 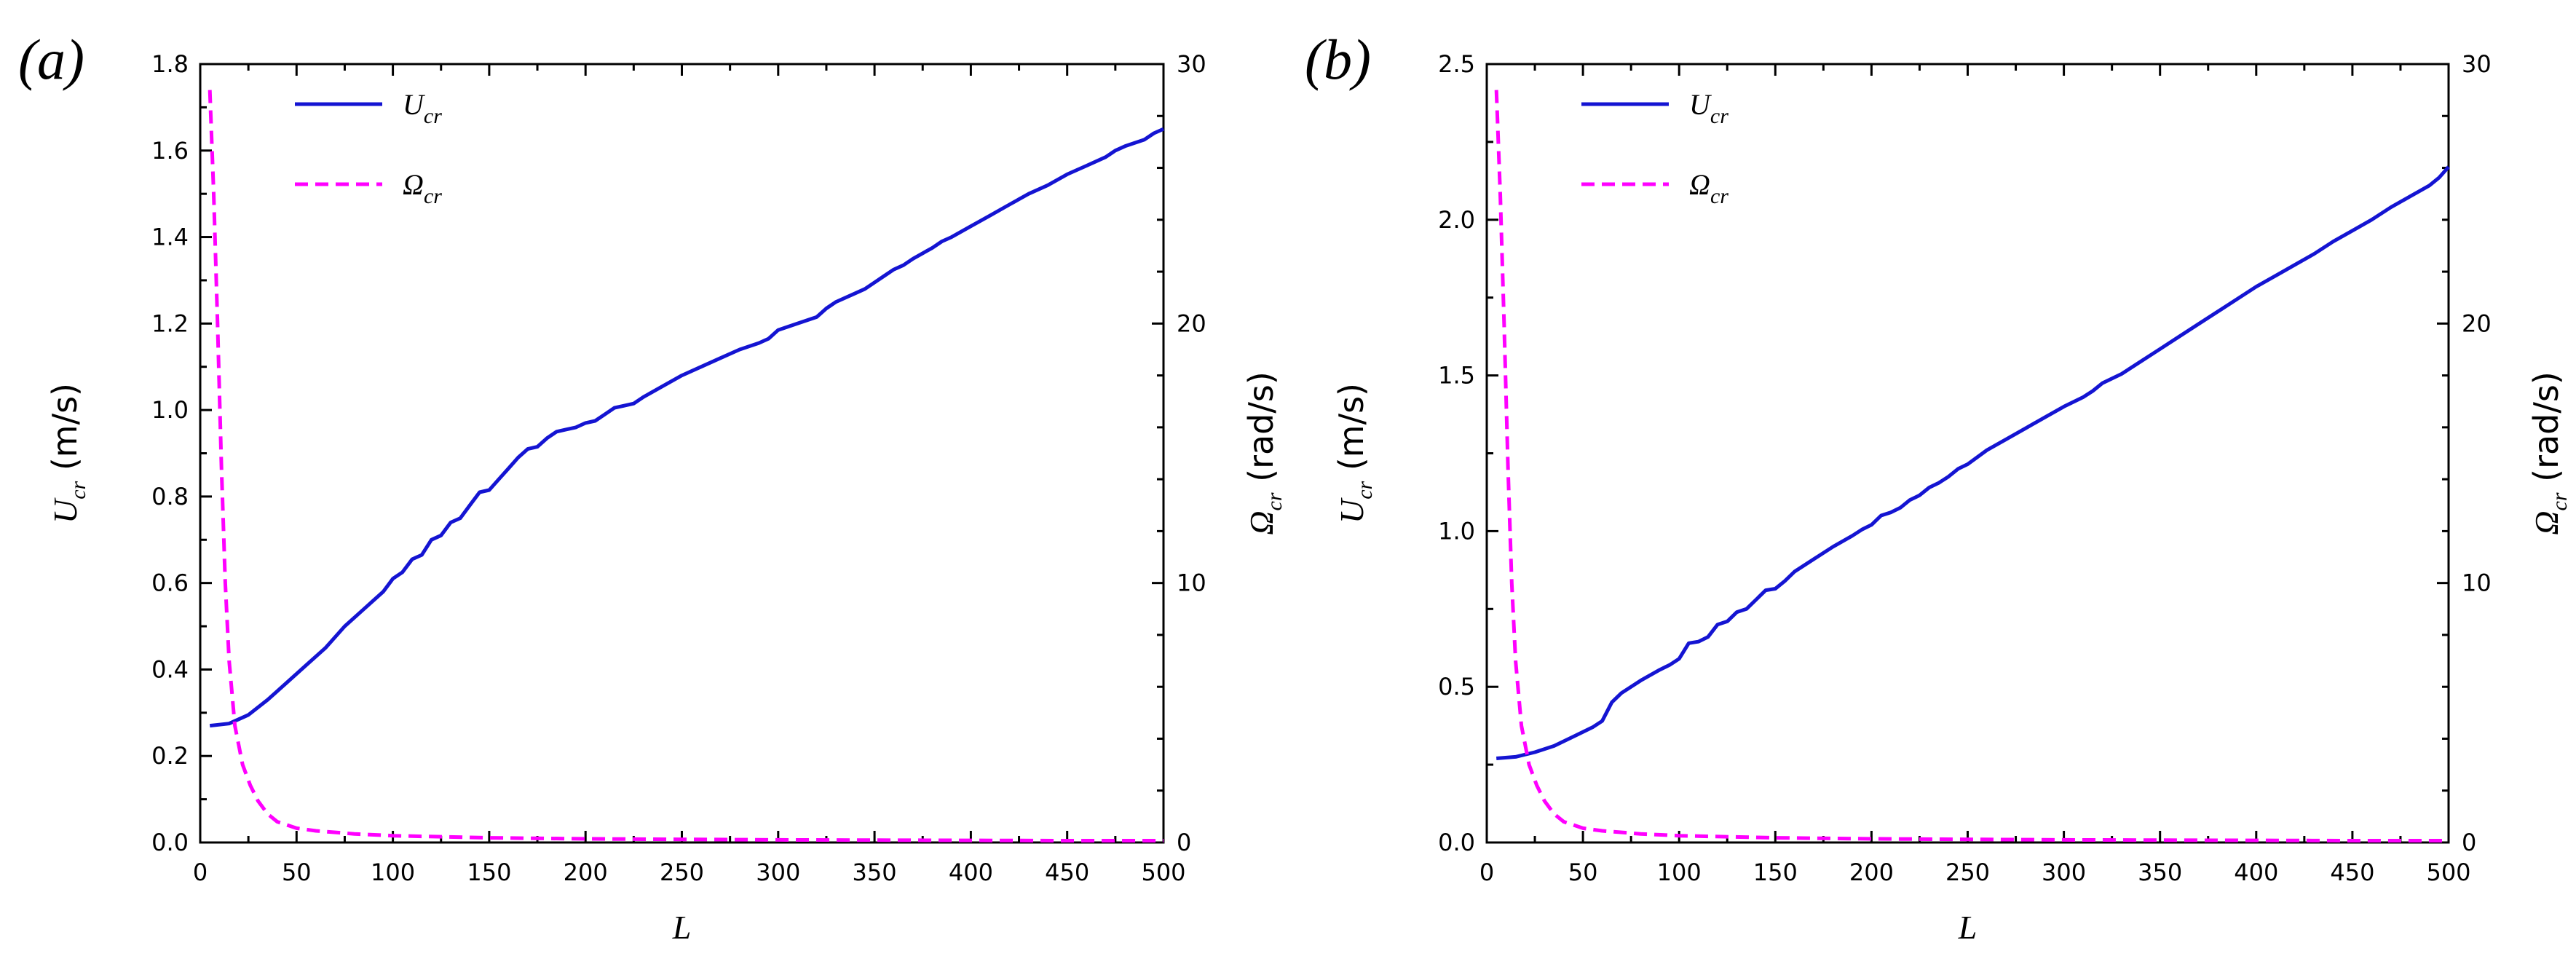 I want to click on panel-b-y-left-tick-label: 2.5, so click(x=1456, y=64).